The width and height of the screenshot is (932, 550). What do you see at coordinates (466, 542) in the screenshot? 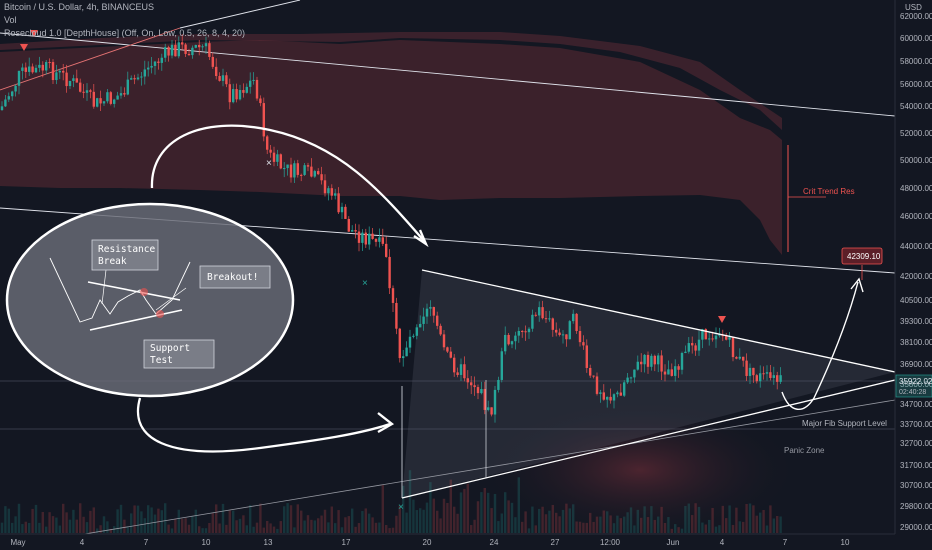
I see `time-axis` at bounding box center [466, 542].